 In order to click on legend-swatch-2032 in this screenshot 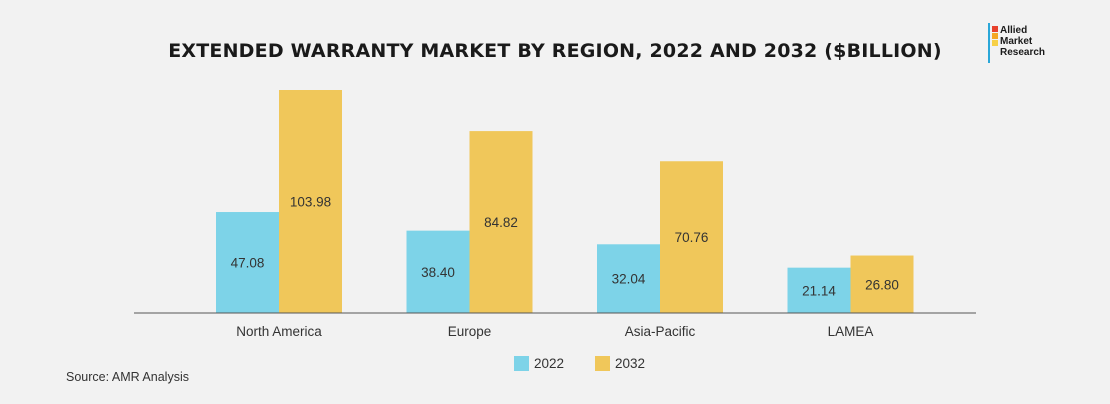, I will do `click(602, 363)`.